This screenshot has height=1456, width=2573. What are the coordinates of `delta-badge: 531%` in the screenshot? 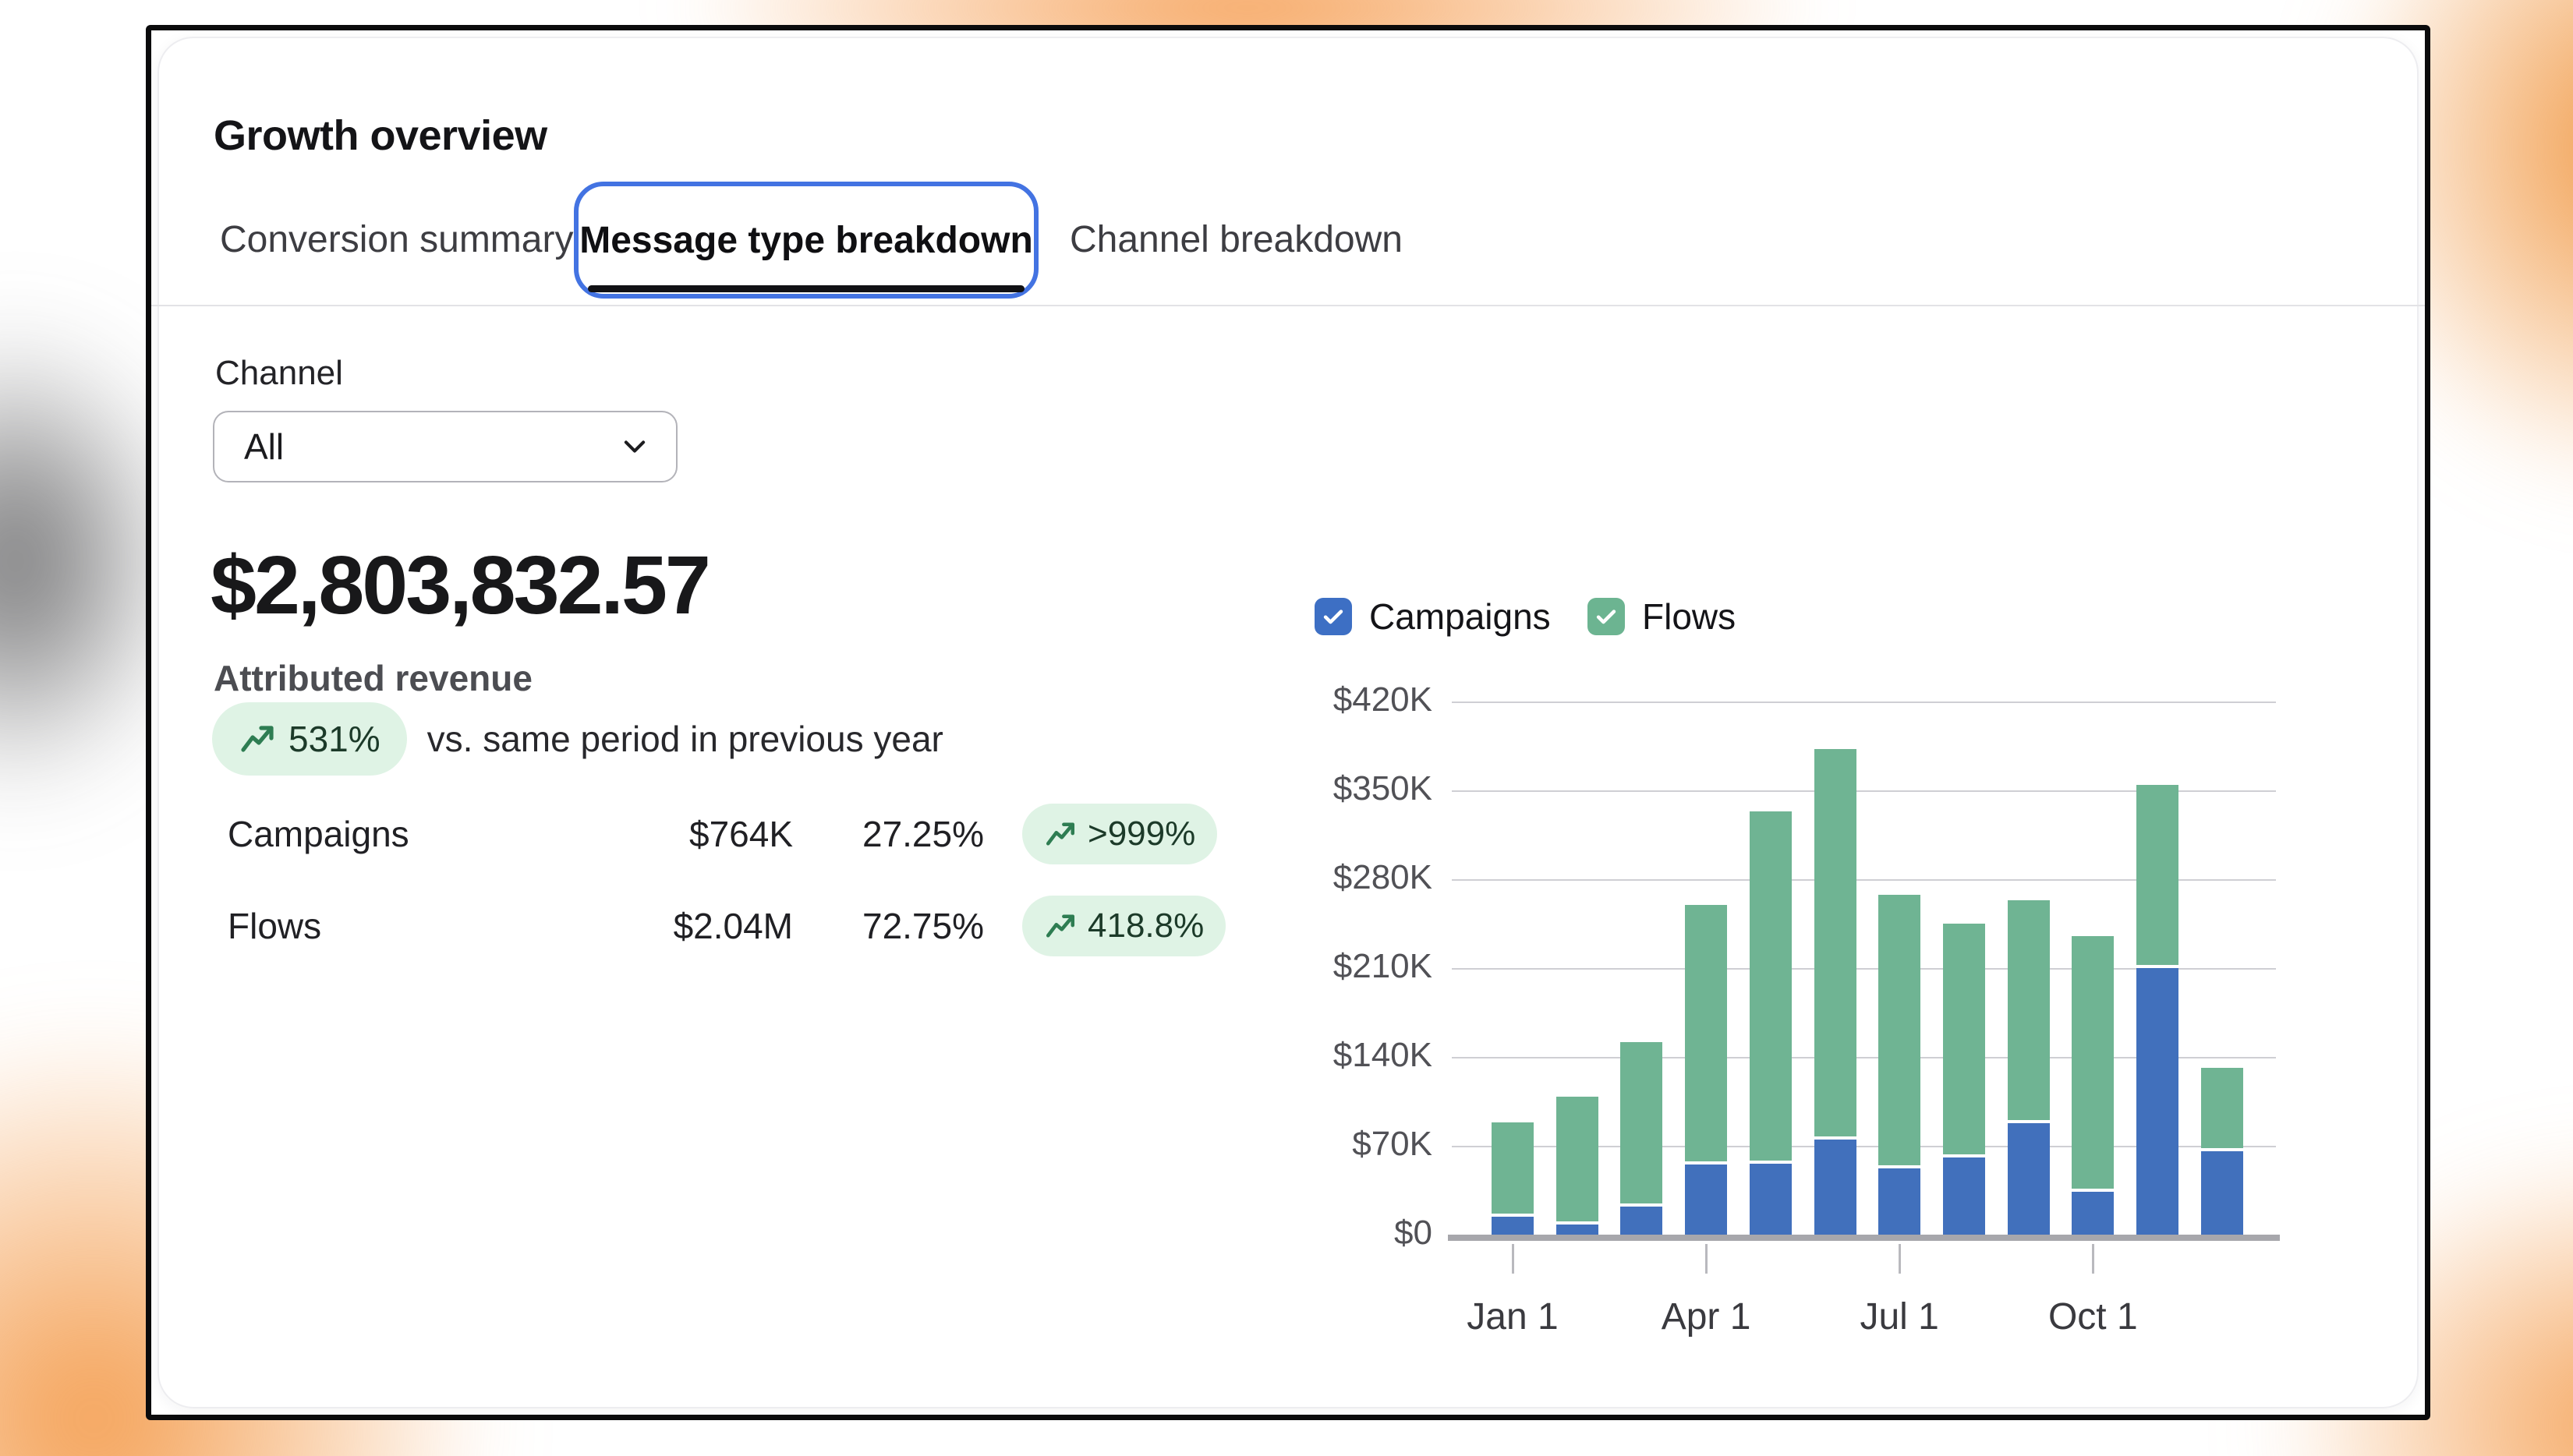 It's located at (309, 739).